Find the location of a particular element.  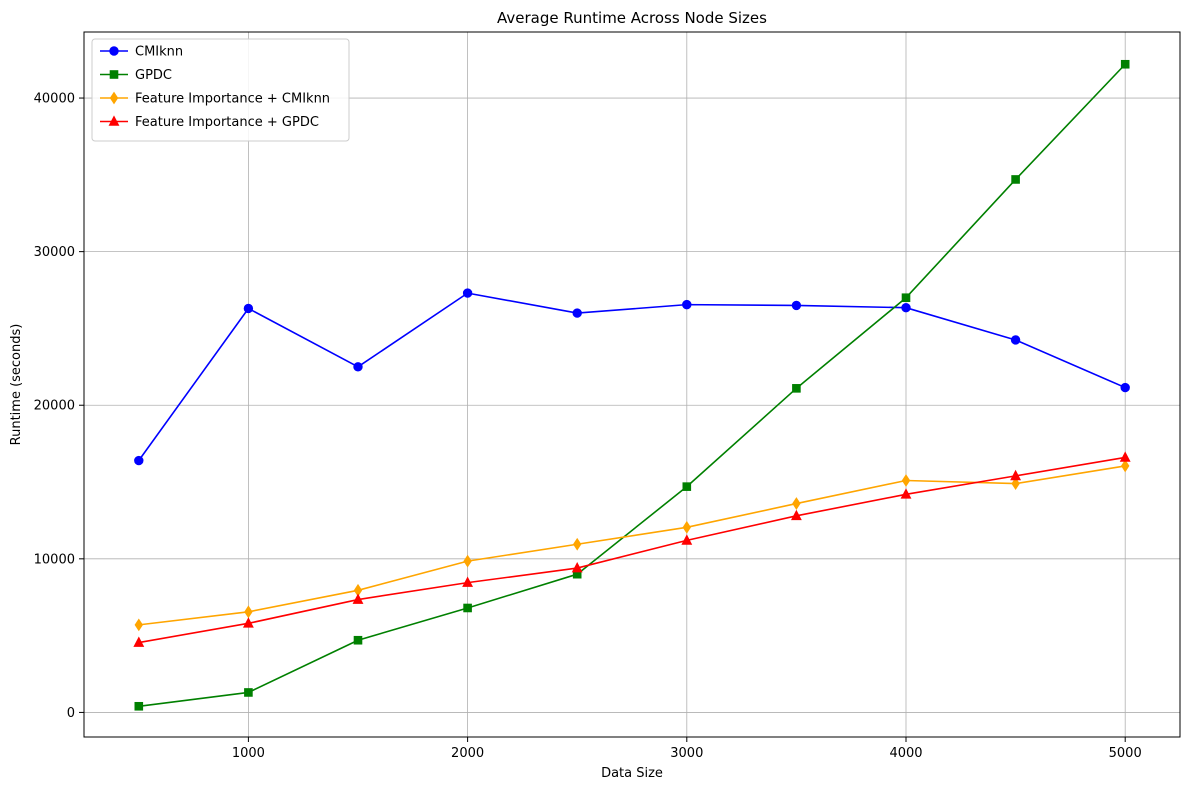

legend-item-cmiknn: CMIknn is located at coordinates (141, 52).